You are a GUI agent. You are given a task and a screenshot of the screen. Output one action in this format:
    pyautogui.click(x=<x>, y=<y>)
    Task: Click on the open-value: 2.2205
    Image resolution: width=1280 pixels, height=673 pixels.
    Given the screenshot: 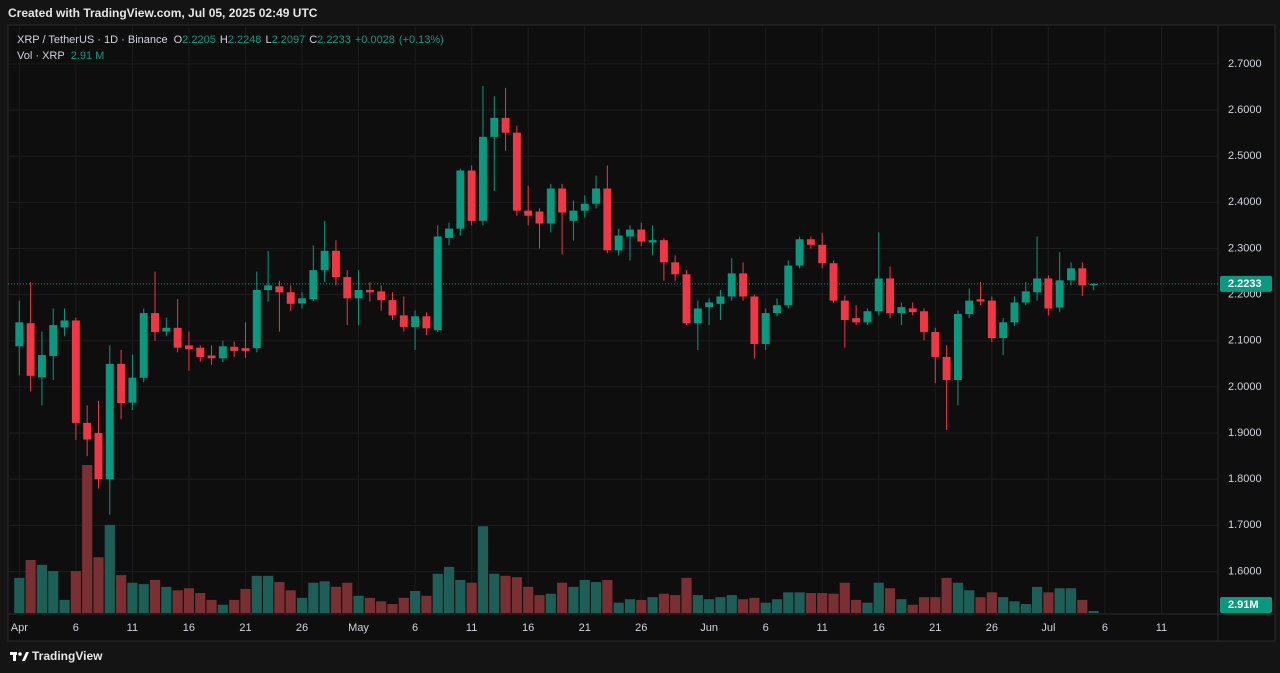 What is the action you would take?
    pyautogui.click(x=199, y=40)
    